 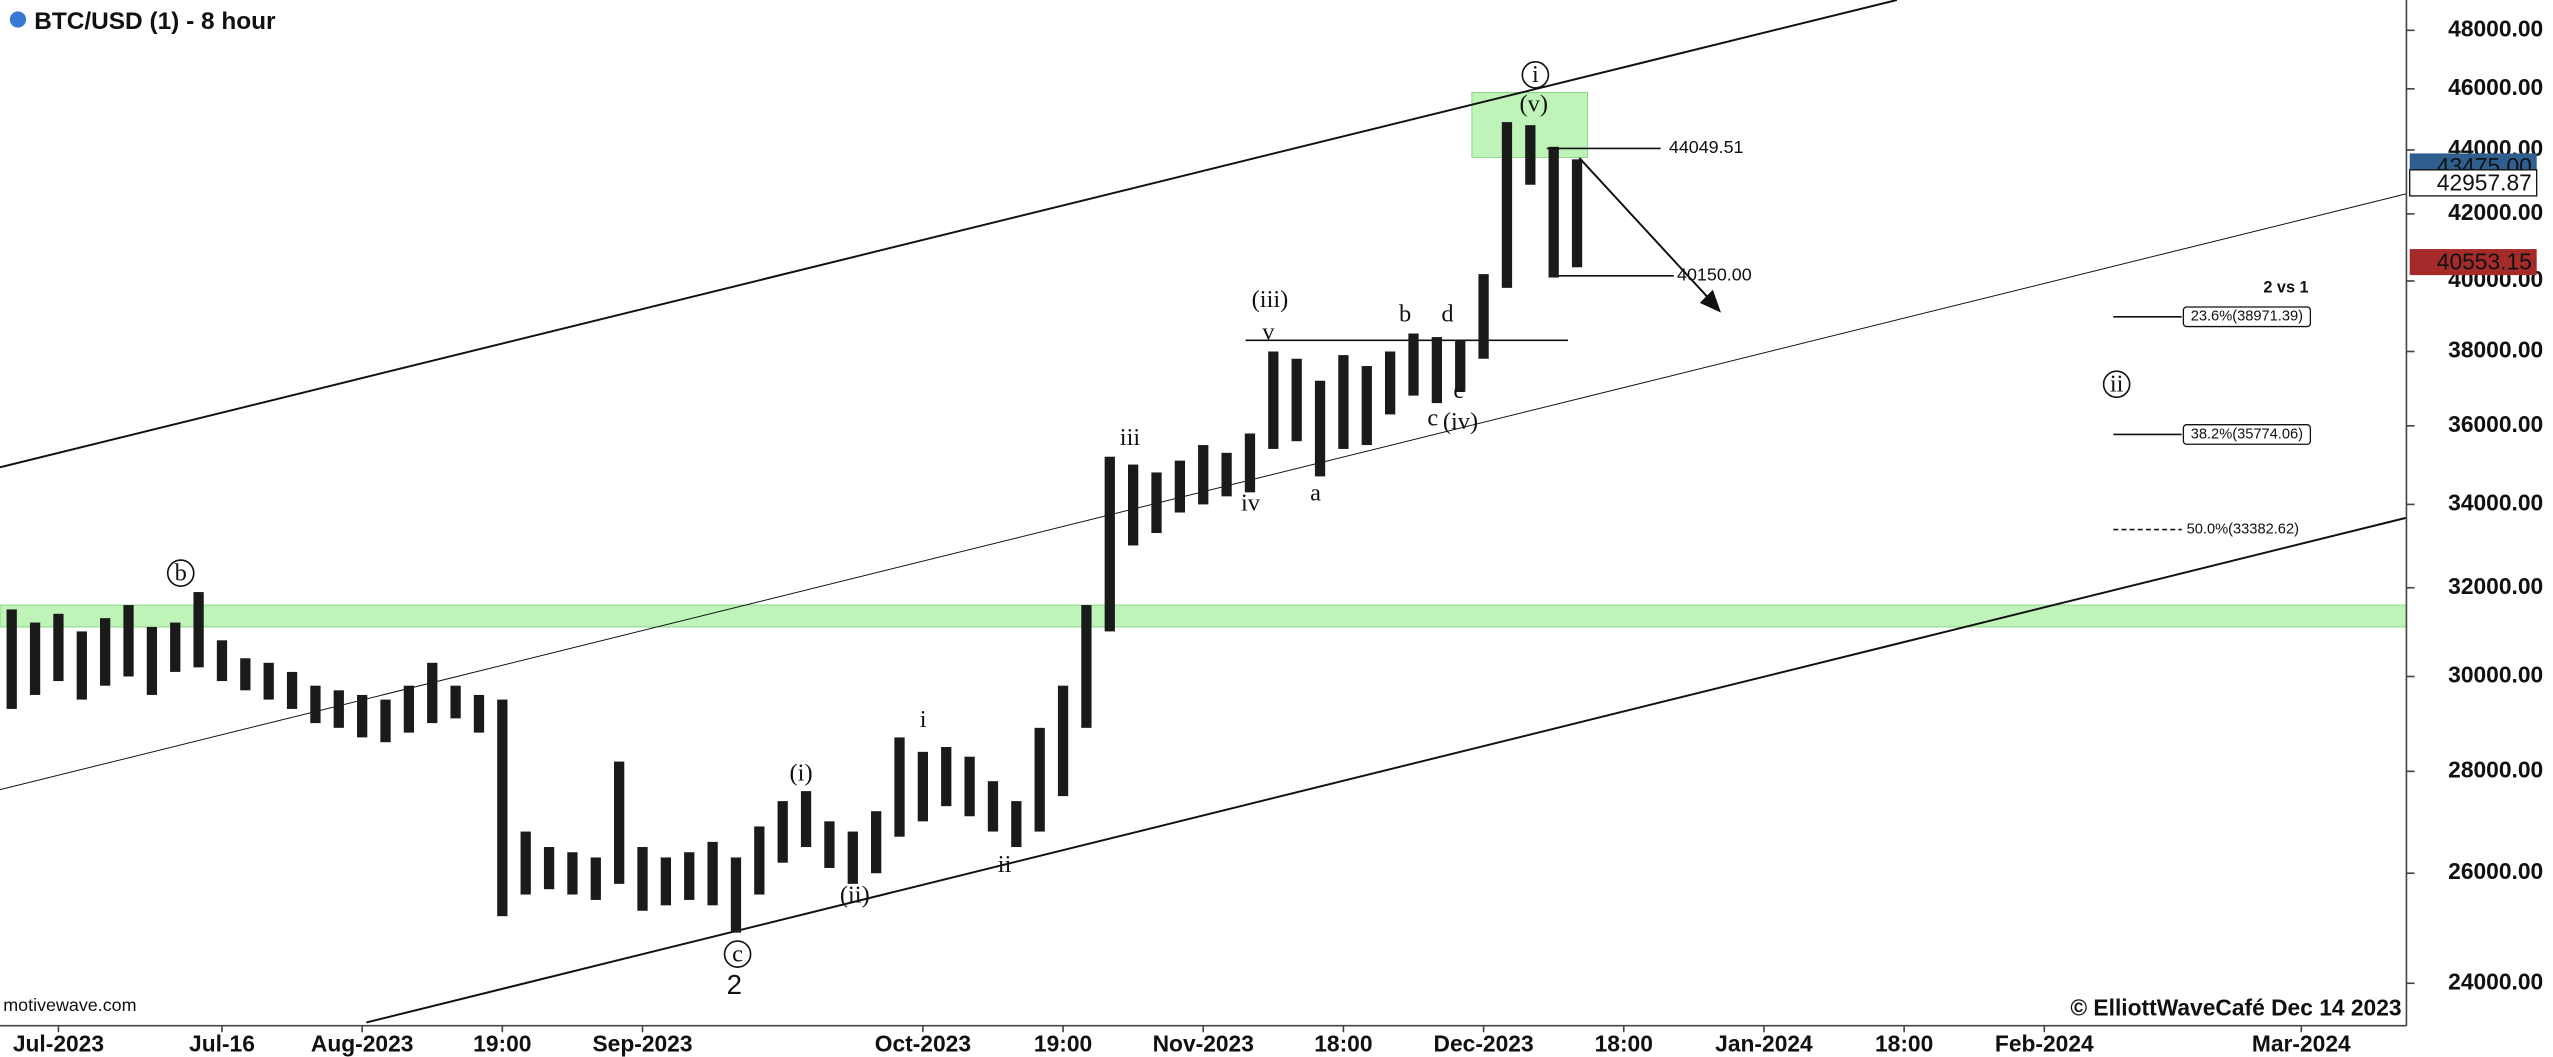 What do you see at coordinates (1484, 1043) in the screenshot?
I see `x-tick-label: Dec-2023` at bounding box center [1484, 1043].